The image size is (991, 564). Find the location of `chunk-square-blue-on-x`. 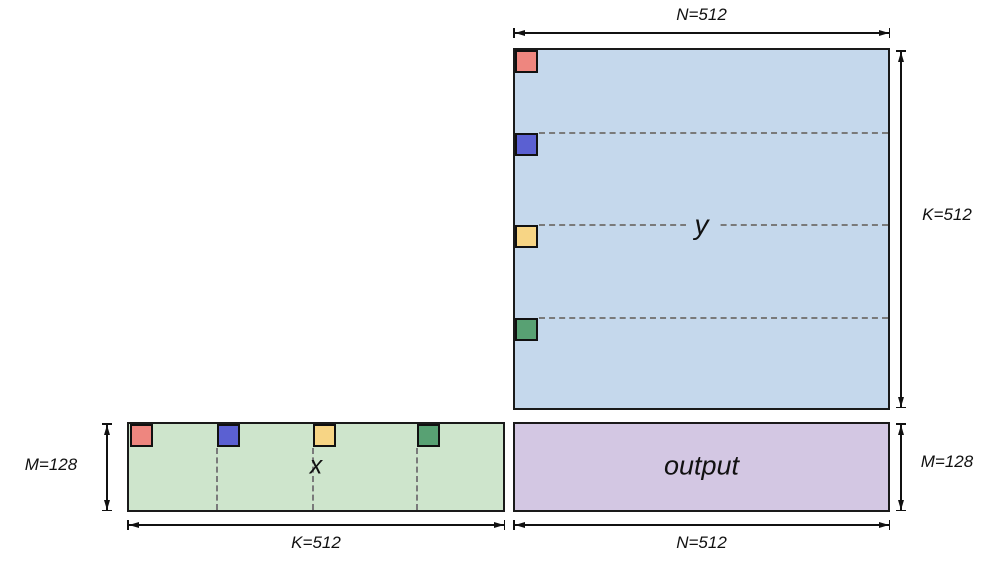

chunk-square-blue-on-x is located at coordinates (228, 435).